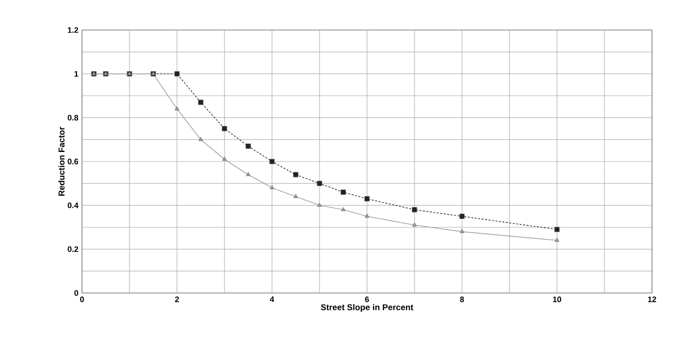 The image size is (696, 339). Describe the element at coordinates (367, 308) in the screenshot. I see `x-axis-title: Street Slope in Percent` at that location.